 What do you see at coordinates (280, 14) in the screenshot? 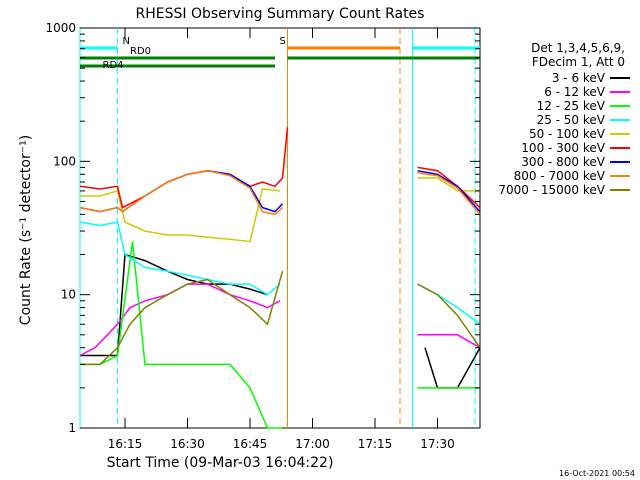
I see `chart-title: RHESSI Observing Summary Count Rates` at bounding box center [280, 14].